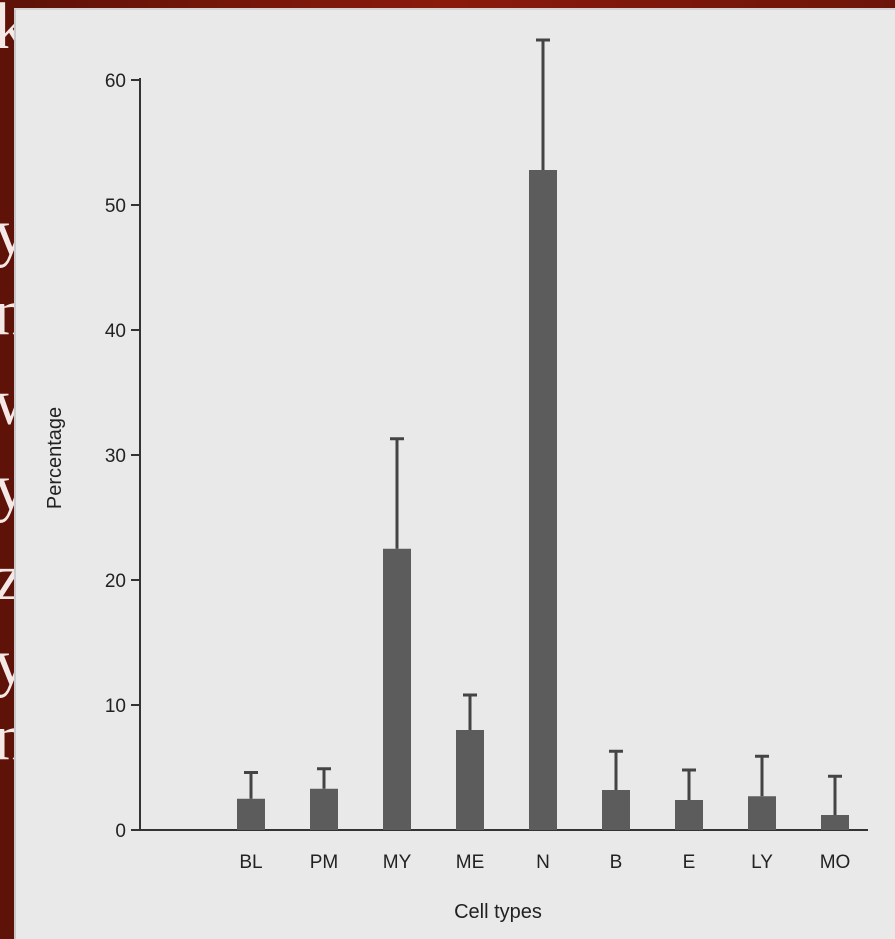  Describe the element at coordinates (616, 862) in the screenshot. I see `x-tick-label: B` at that location.